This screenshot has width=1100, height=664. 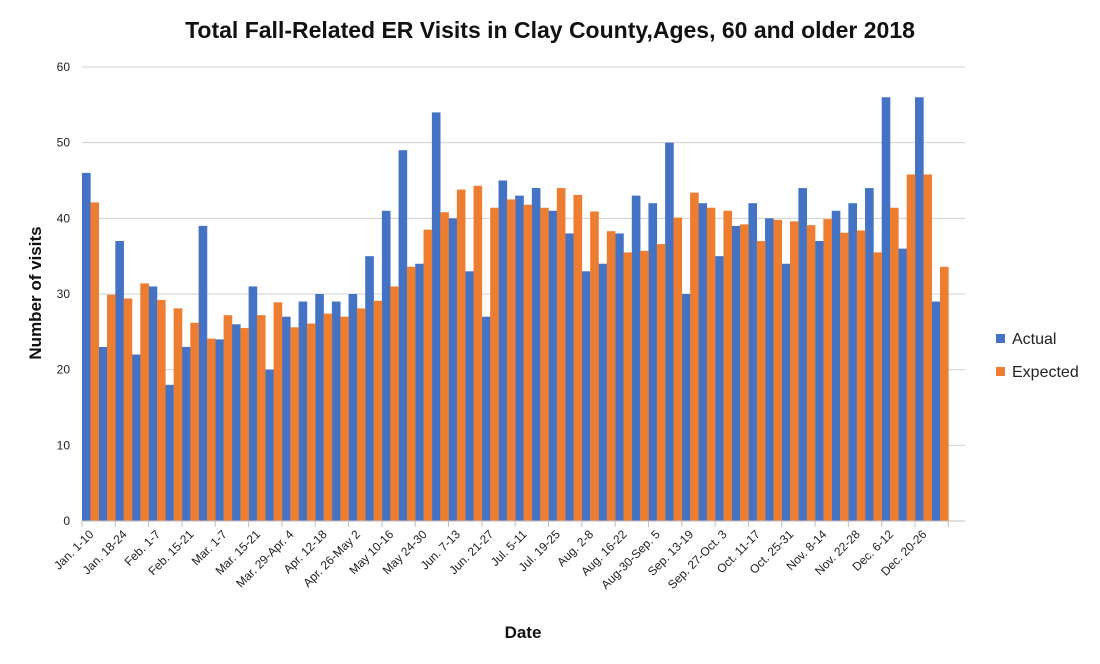 What do you see at coordinates (64, 370) in the screenshot?
I see `y-tick-label: 20` at bounding box center [64, 370].